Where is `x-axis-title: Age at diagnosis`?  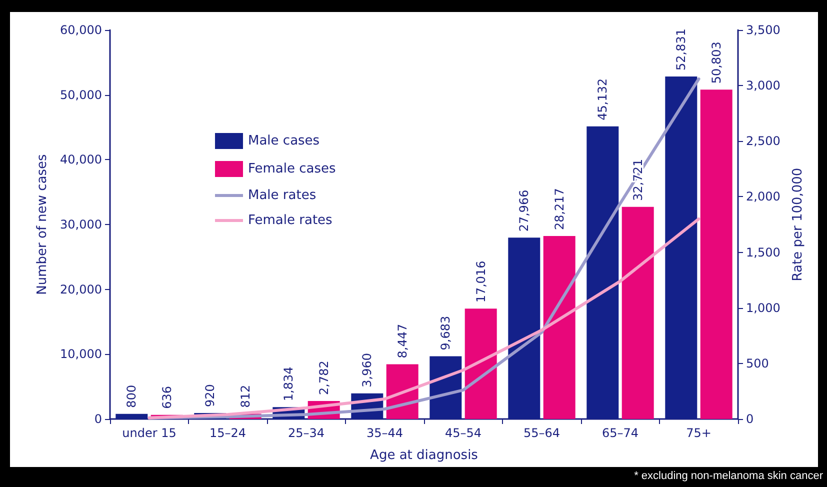
x-axis-title: Age at diagnosis is located at coordinates (424, 455).